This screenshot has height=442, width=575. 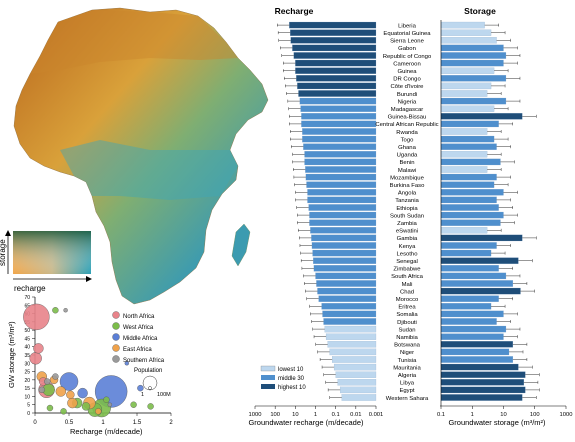 I want to click on country-label: Tunisia, so click(x=407, y=361).